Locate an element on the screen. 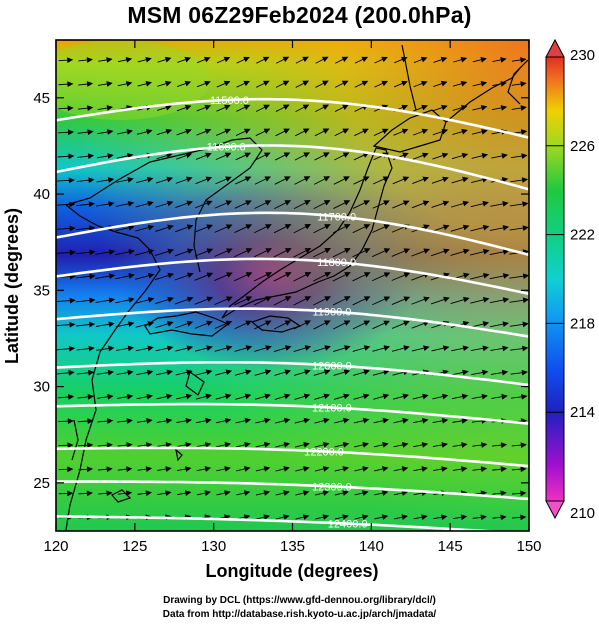 The image size is (599, 625). x-tick-label: 145 is located at coordinates (450, 546).